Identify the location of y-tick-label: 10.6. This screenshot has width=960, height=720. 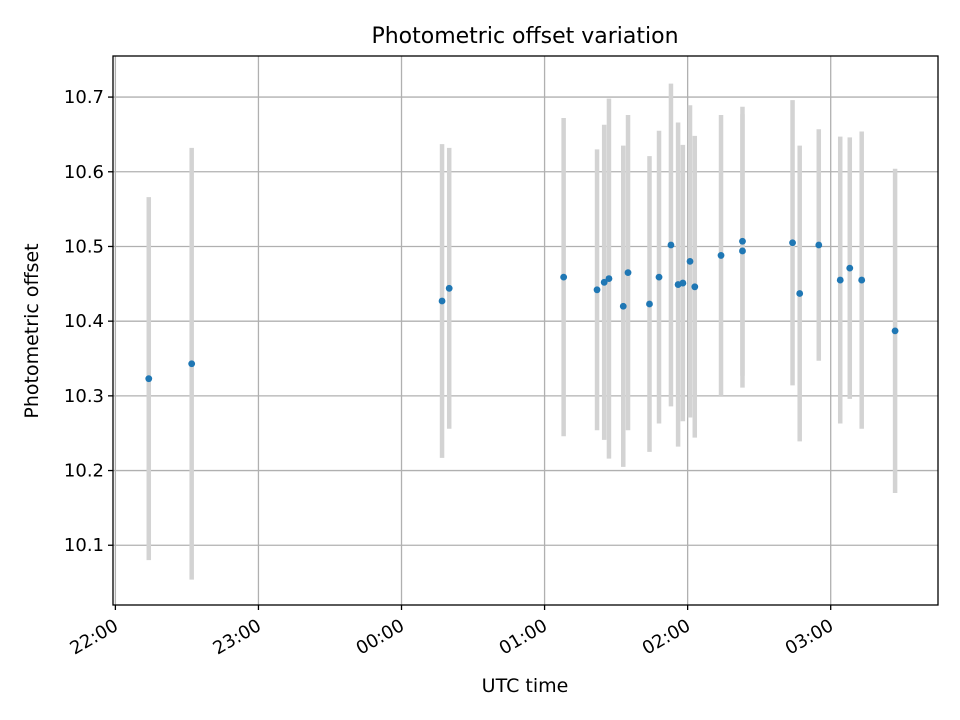
(84, 172).